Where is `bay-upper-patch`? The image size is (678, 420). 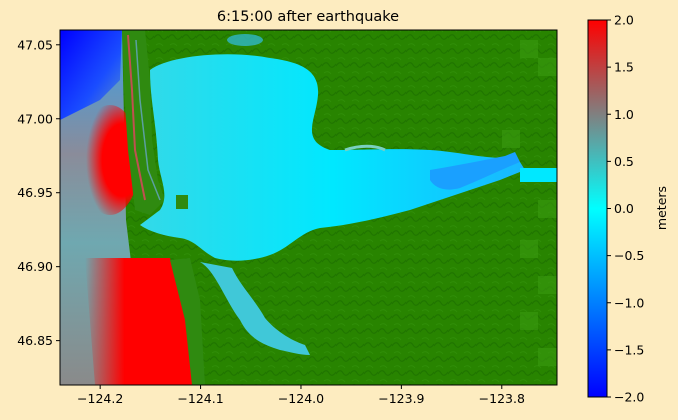 bay-upper-patch is located at coordinates (245, 40).